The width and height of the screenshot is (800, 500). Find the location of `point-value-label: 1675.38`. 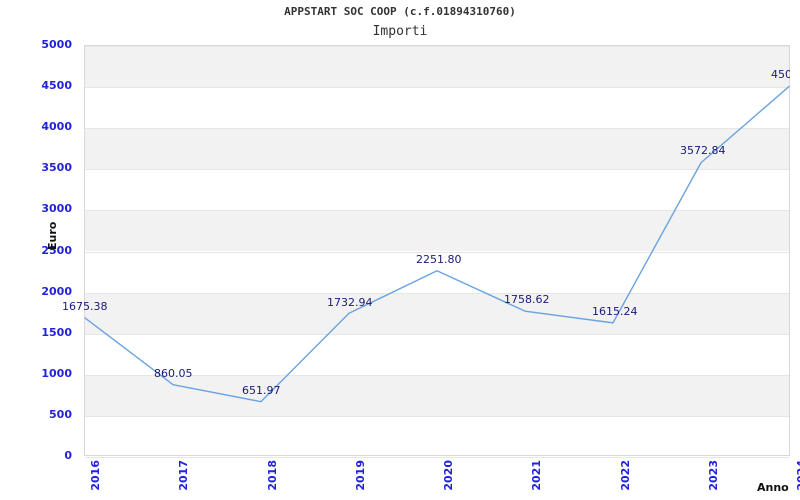

point-value-label: 1675.38 is located at coordinates (85, 306).